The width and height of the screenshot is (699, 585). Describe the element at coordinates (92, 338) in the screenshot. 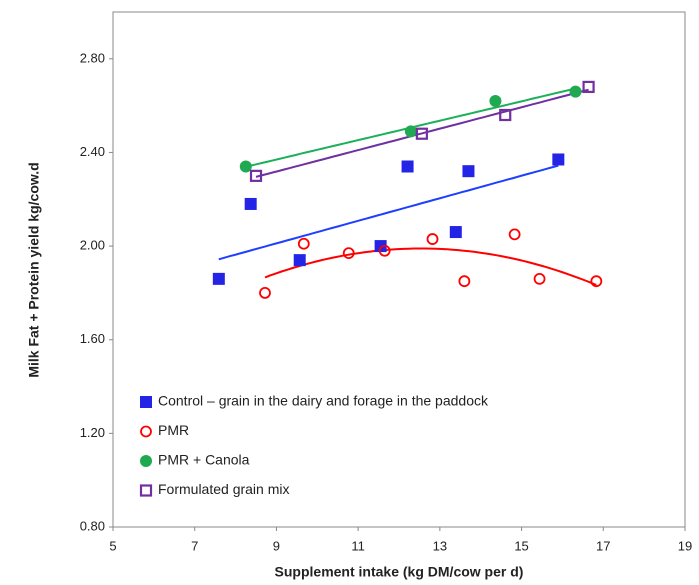

I see `y-tick-label: 1.60` at that location.